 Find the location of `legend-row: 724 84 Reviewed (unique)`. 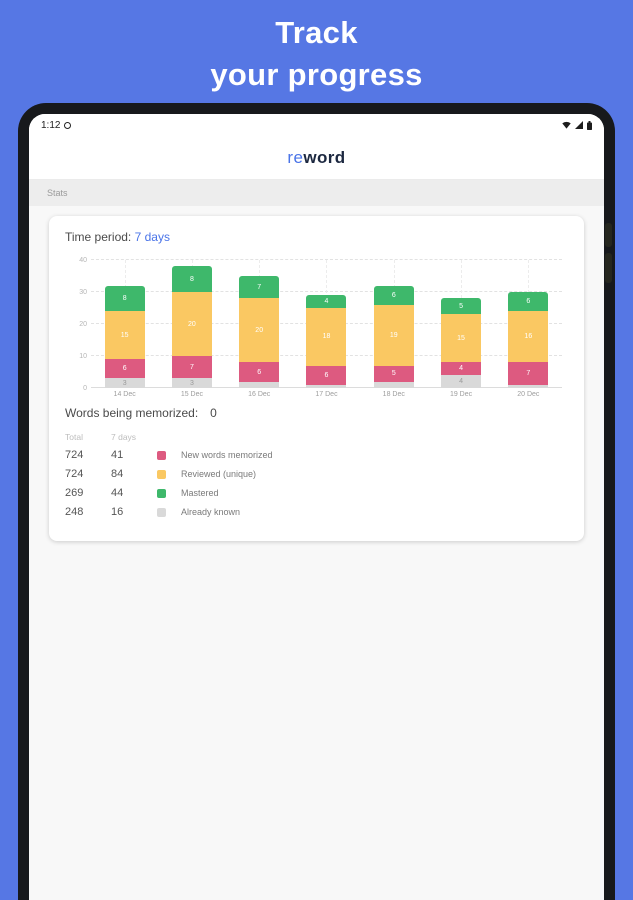

legend-row: 724 84 Reviewed (unique) is located at coordinates (316, 474).